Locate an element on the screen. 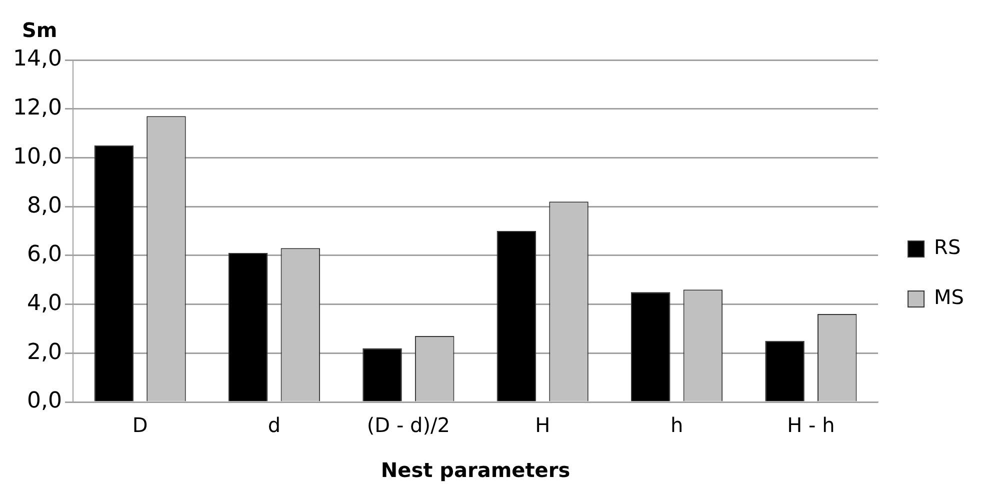 This screenshot has height=494, width=994. y-tick-label: 10,0 is located at coordinates (37, 157).